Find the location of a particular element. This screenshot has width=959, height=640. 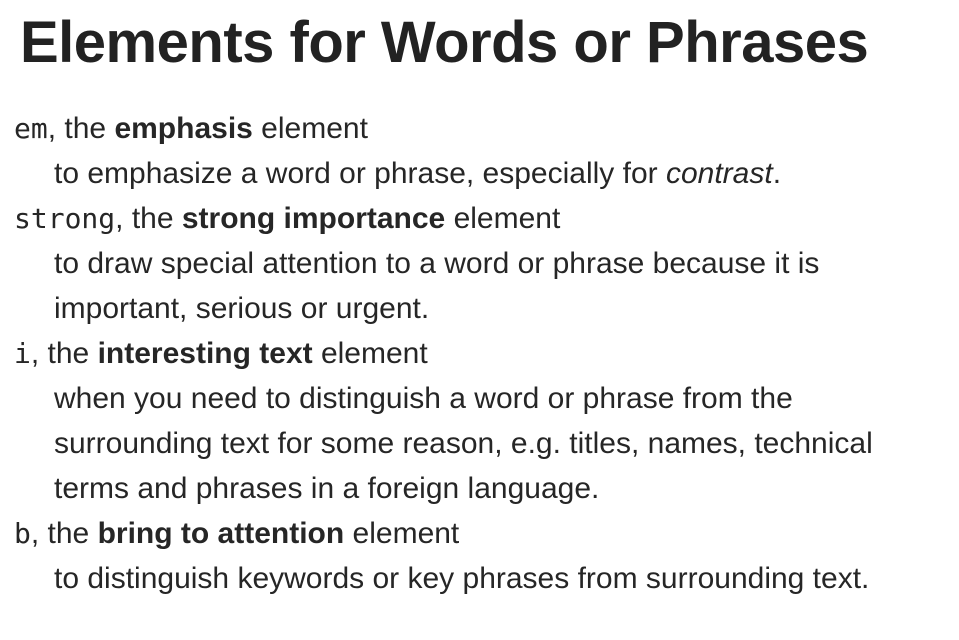

definition-line: terms and phrases in a foreign language. is located at coordinates (327, 488).